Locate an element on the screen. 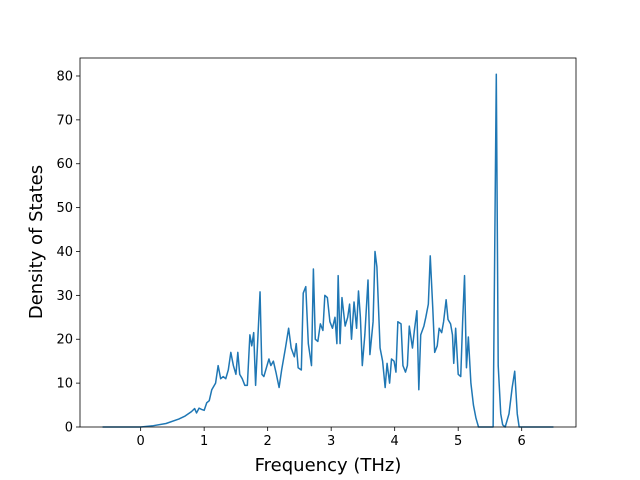 The image size is (640, 480). x-tick-label: 2 is located at coordinates (268, 441).